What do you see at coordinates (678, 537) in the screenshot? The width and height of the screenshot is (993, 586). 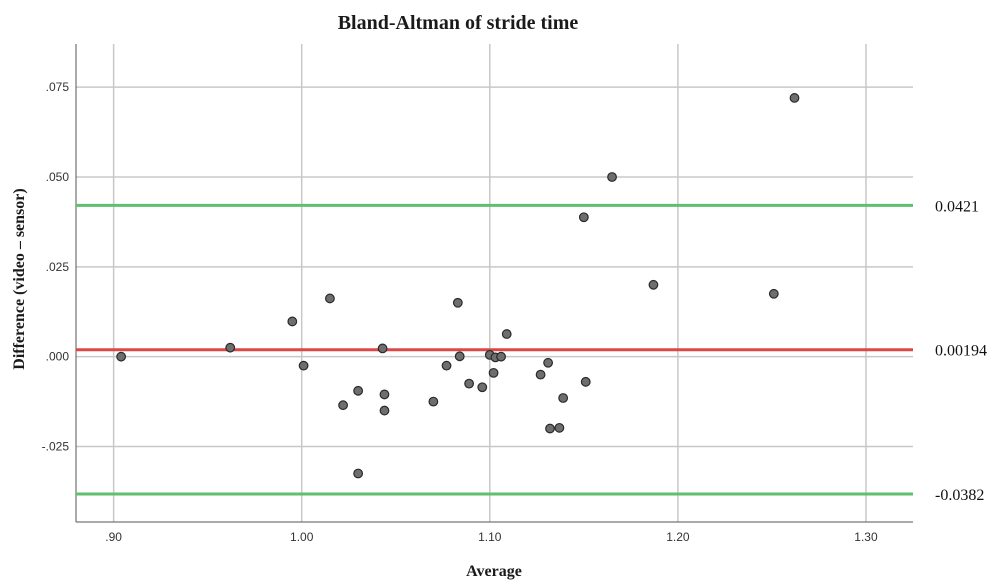 I see `x-tick-label: 1.20` at bounding box center [678, 537].